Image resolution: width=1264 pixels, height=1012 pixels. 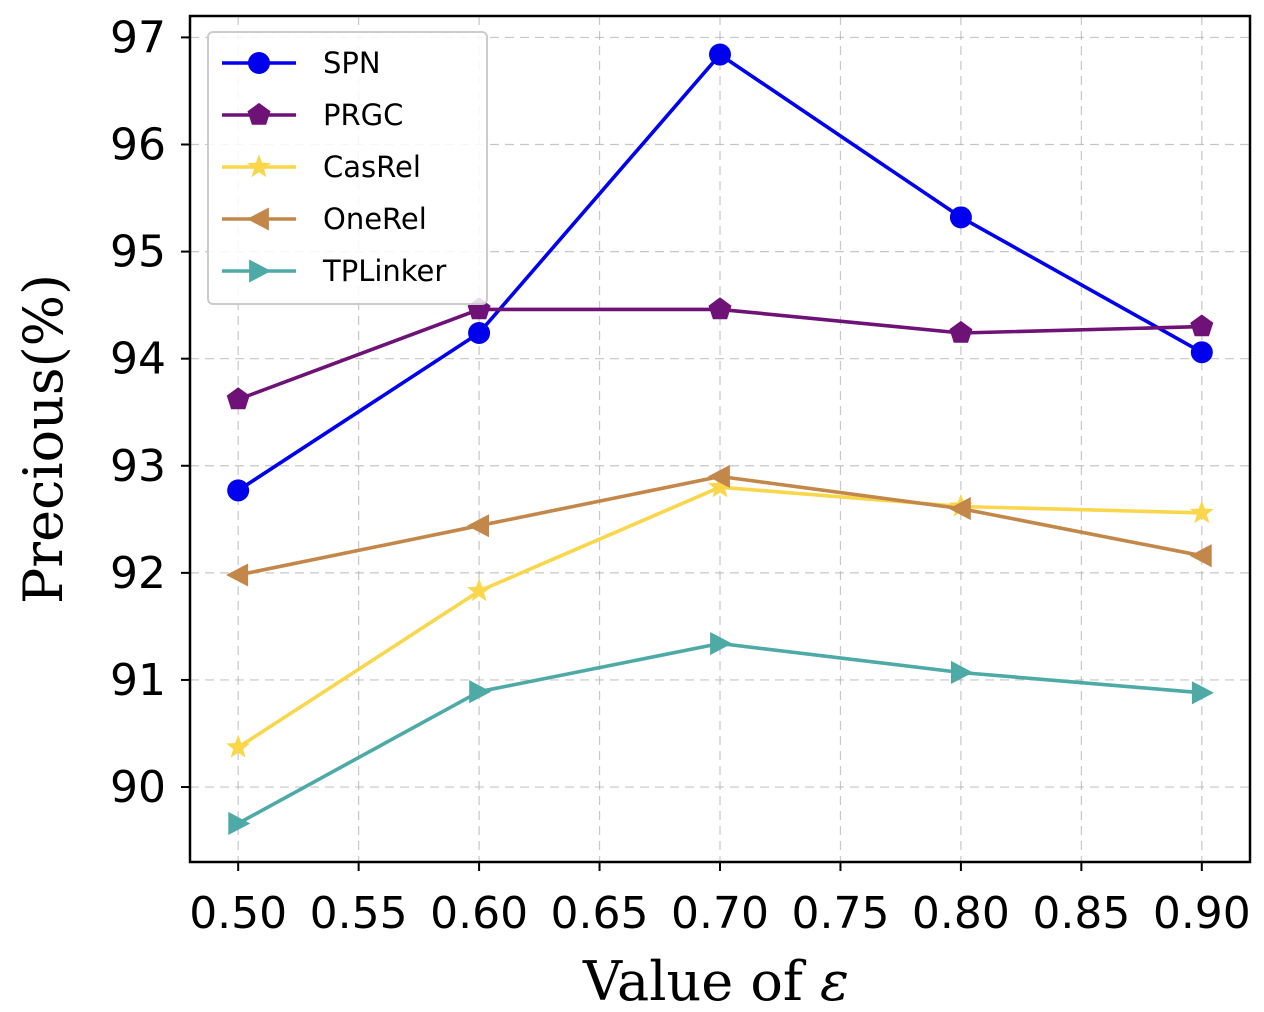 What do you see at coordinates (719, 525) in the screenshot?
I see `series-onerel` at bounding box center [719, 525].